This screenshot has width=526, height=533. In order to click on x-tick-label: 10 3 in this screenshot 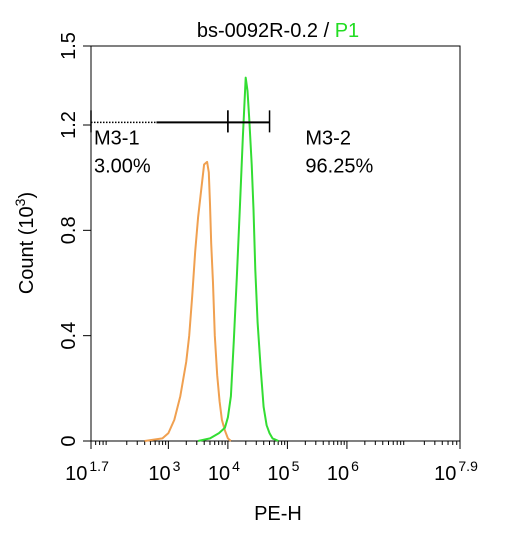, I will do `click(164, 471)`.